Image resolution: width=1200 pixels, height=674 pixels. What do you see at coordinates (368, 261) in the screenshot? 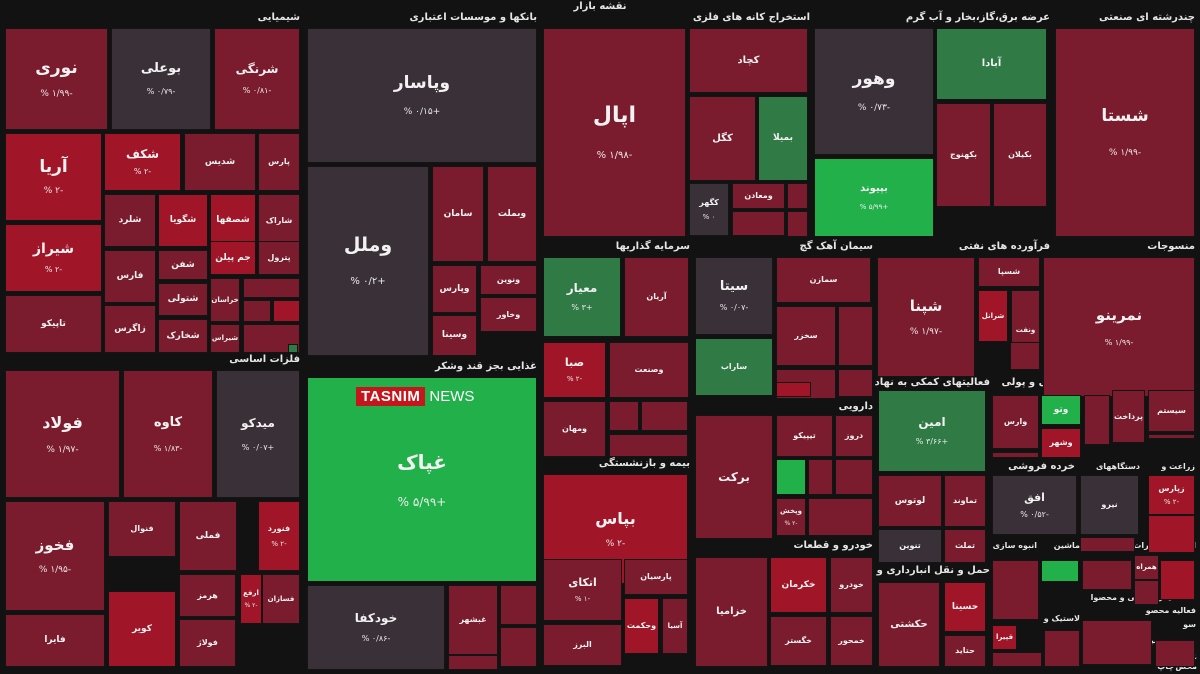
I see `stock-tile: وملل +۰/۲ %` at bounding box center [368, 261].